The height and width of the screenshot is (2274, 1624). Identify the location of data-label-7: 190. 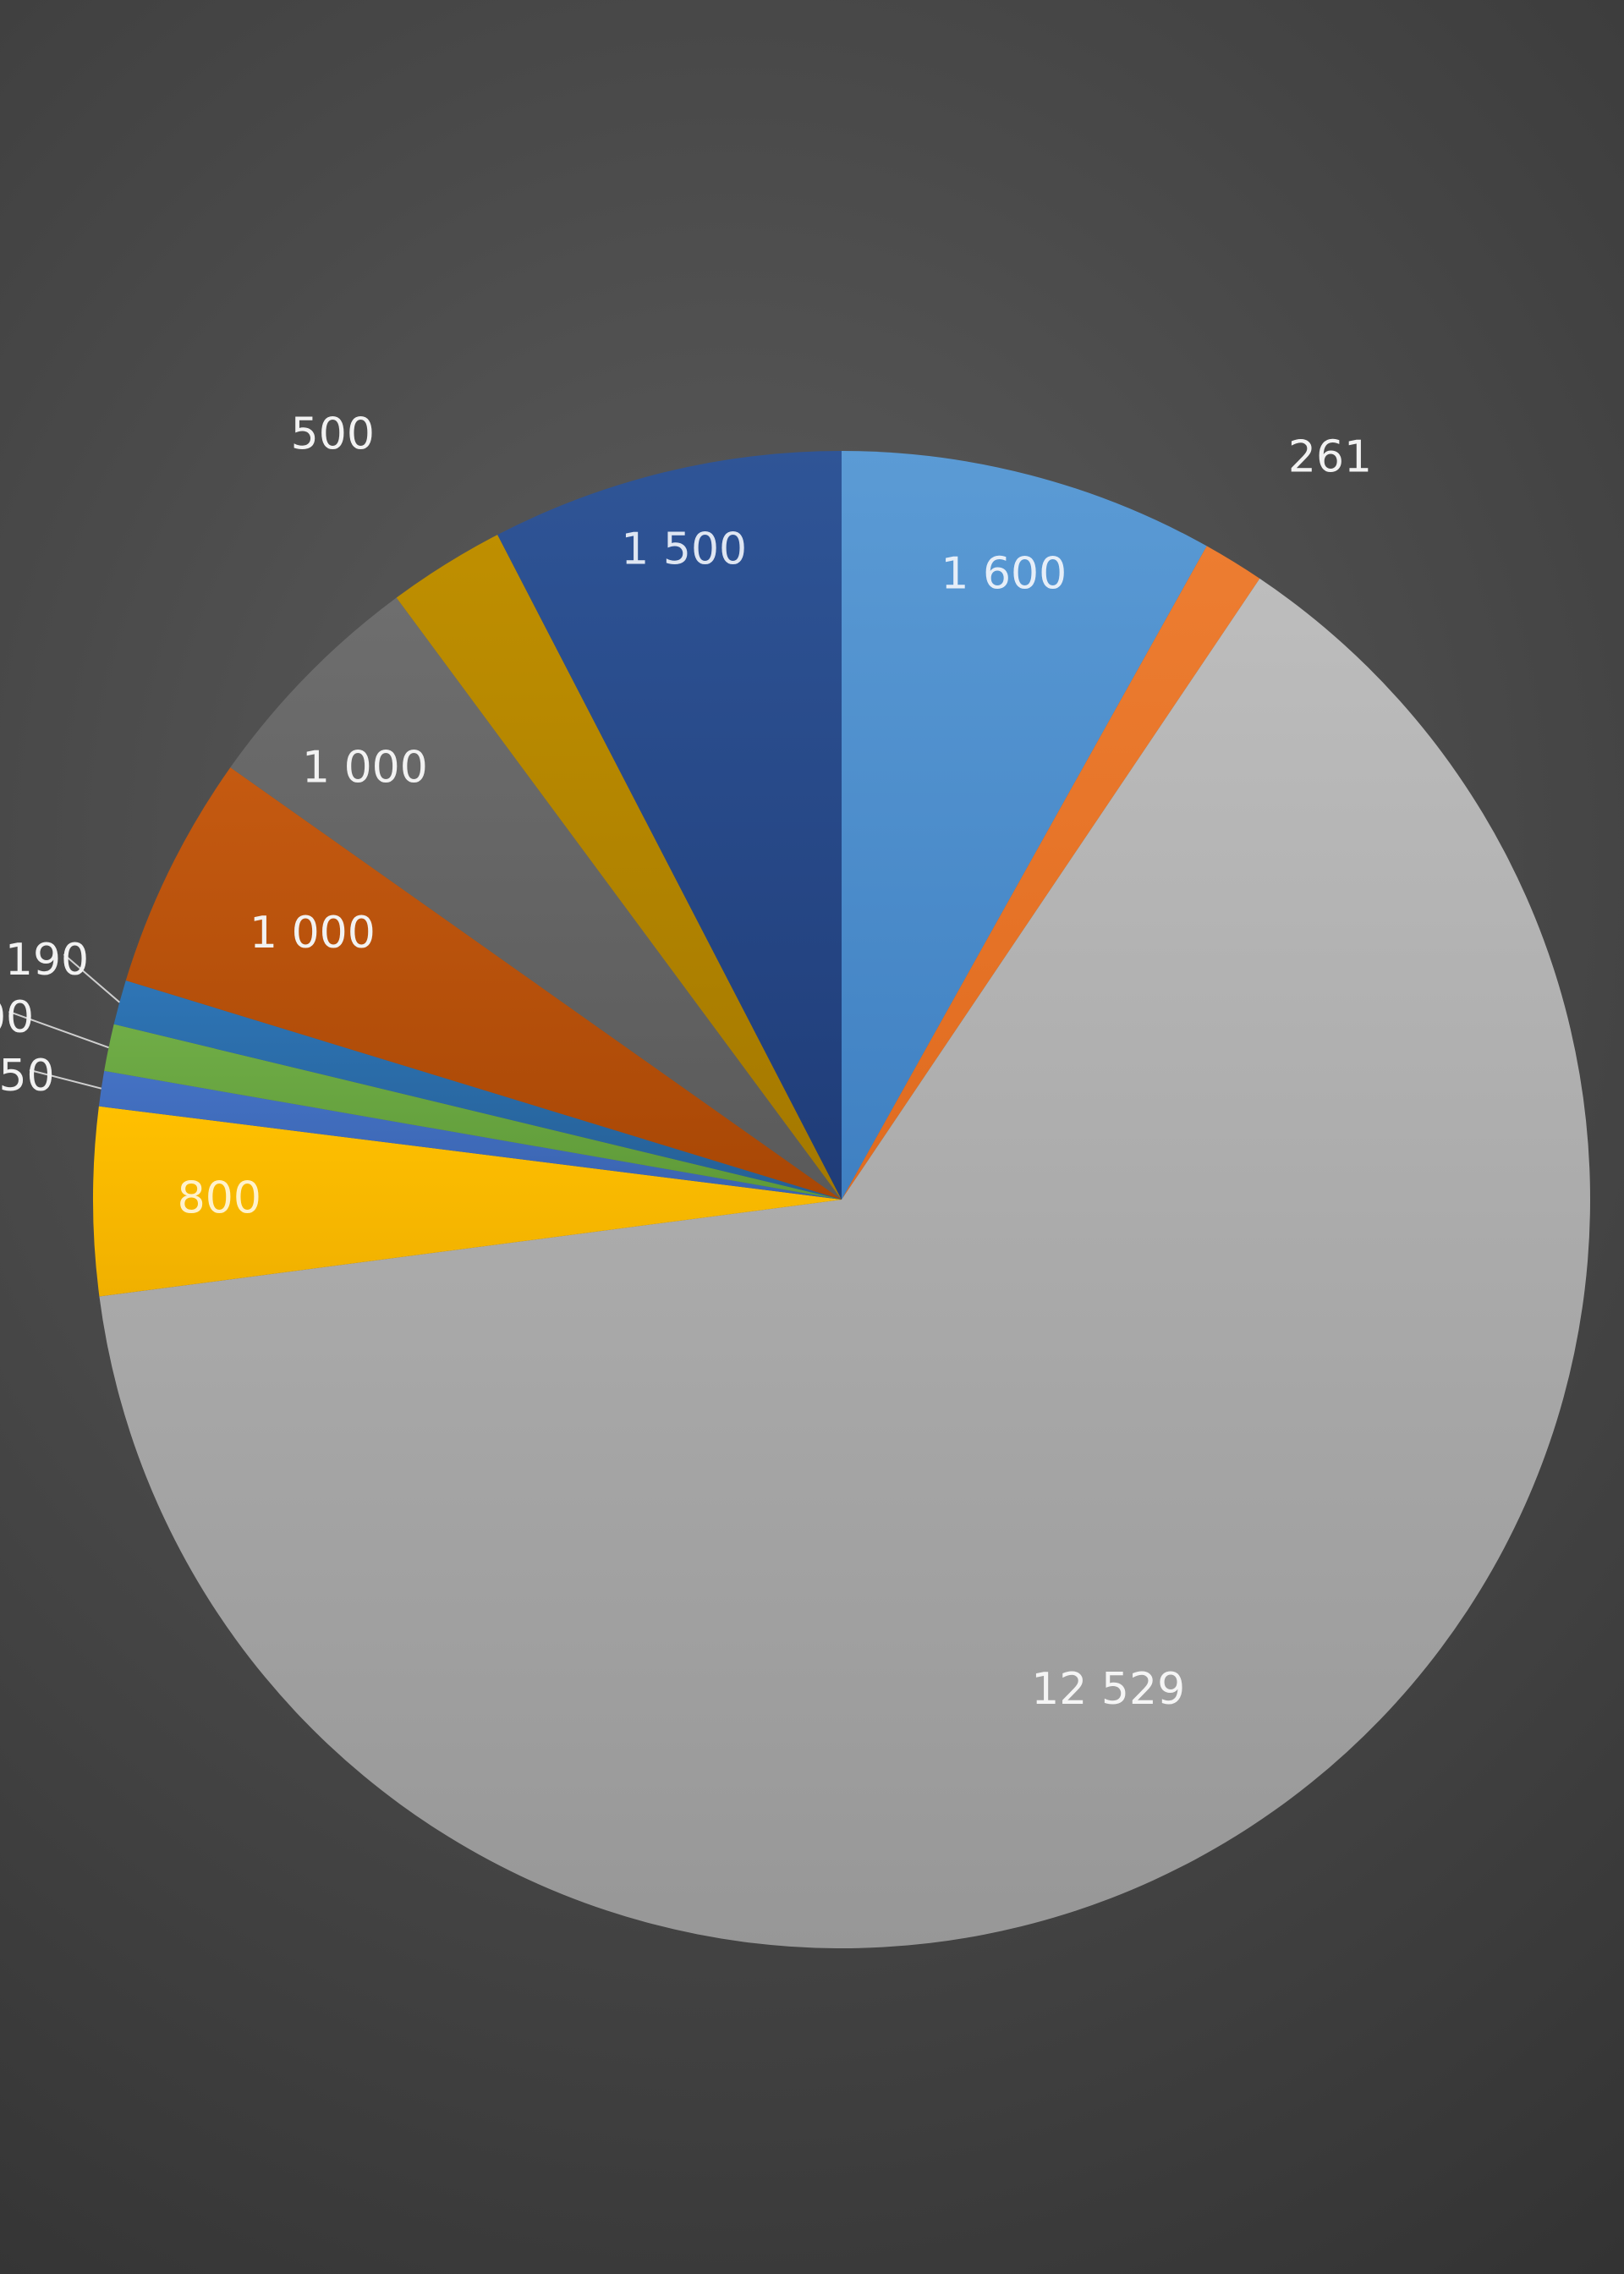
(47, 960).